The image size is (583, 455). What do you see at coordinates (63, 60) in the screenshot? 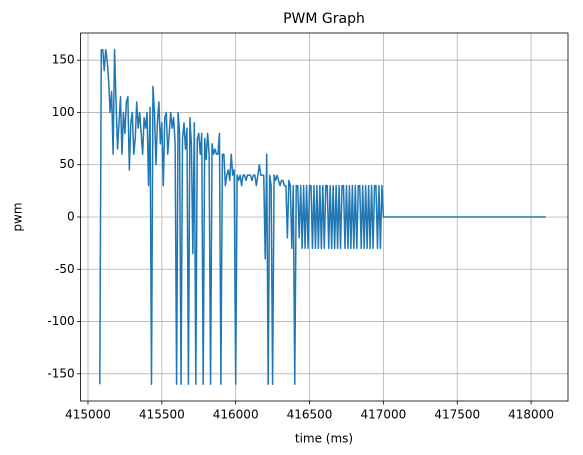
I see `y-tick-label: 150` at bounding box center [63, 60].